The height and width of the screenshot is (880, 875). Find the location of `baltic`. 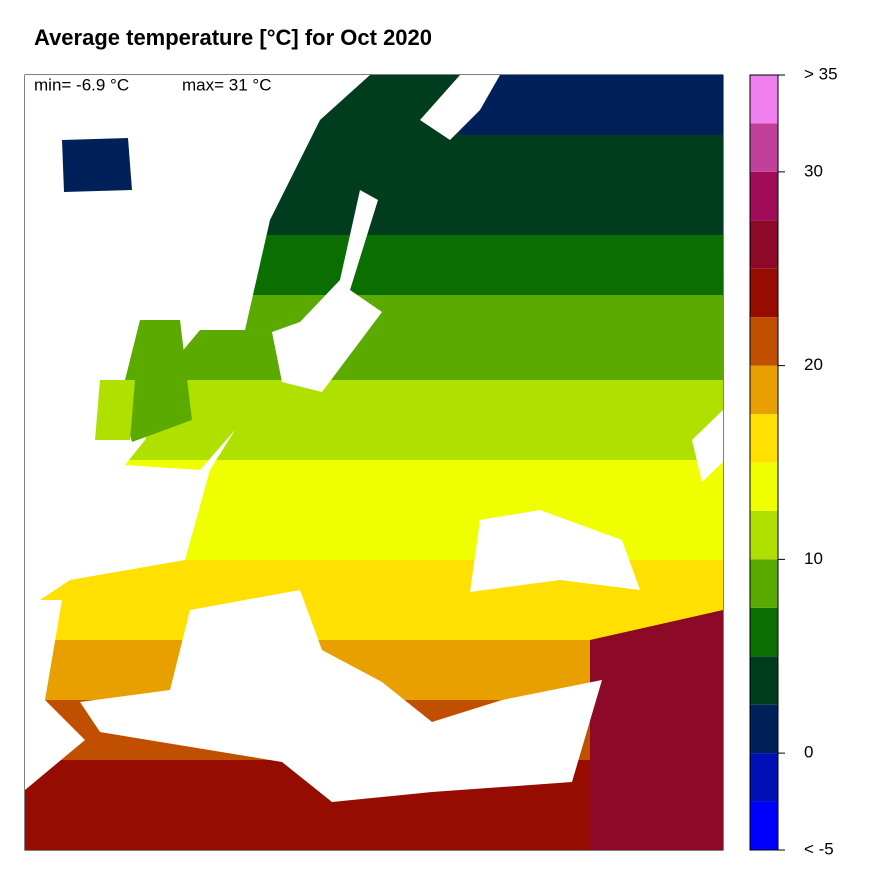

baltic is located at coordinates (327, 291).